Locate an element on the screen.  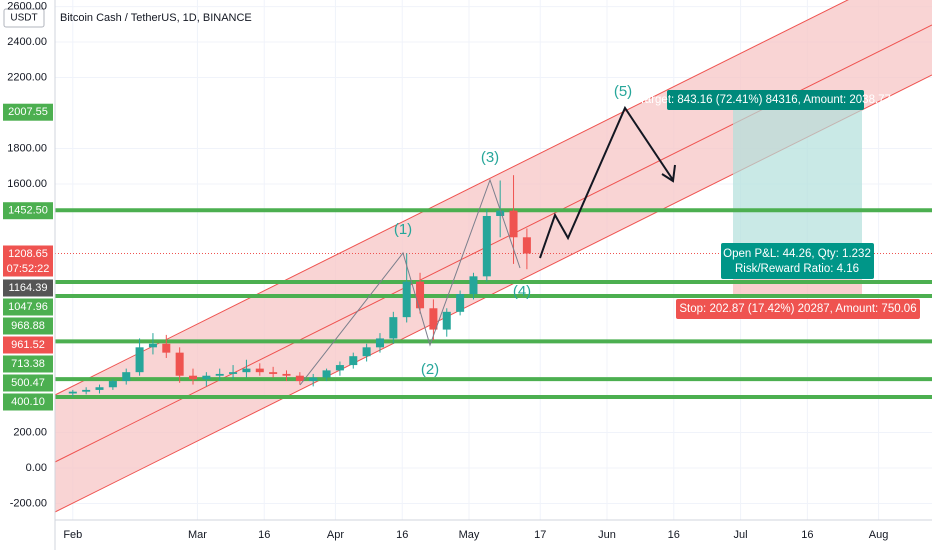
target-box is located at coordinates (765, 100).